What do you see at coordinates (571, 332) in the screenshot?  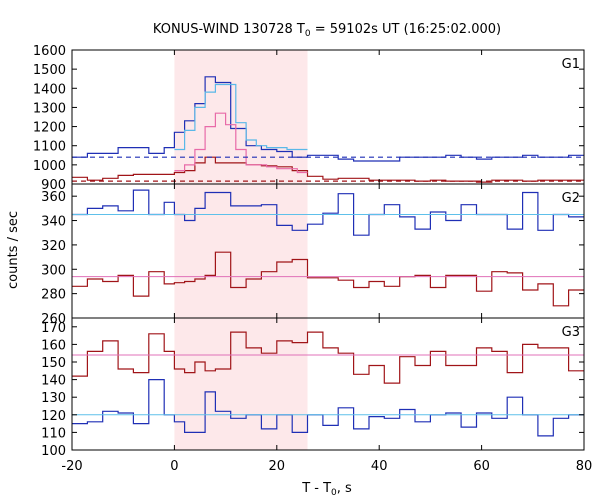 I see `panel-label: G3` at bounding box center [571, 332].